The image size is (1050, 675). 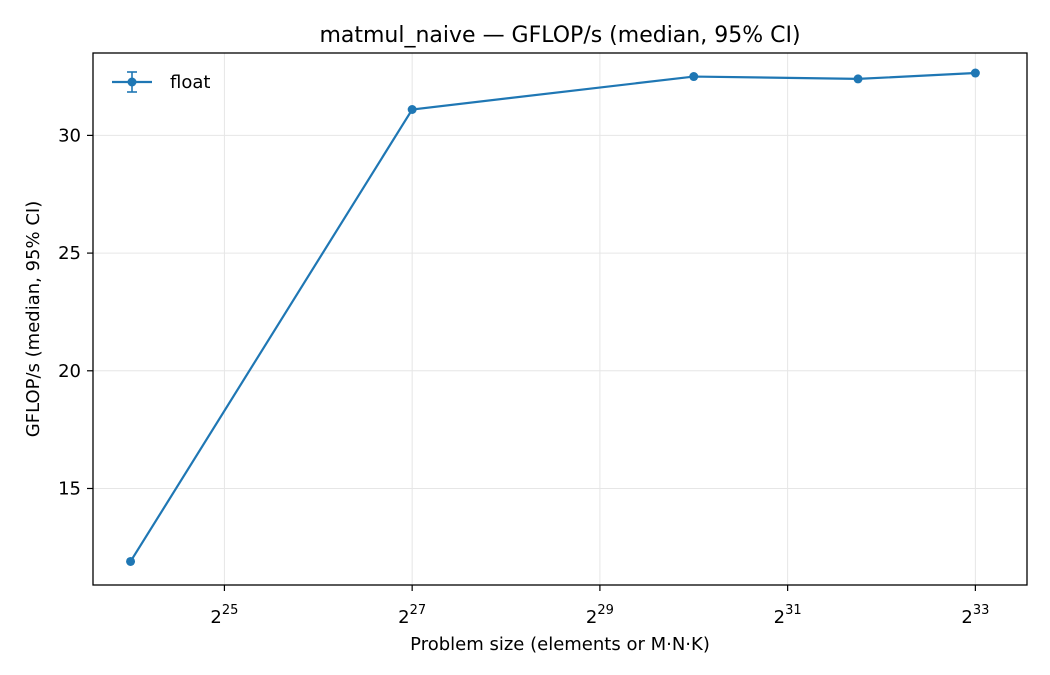 I want to click on x-tick-label: 227, so click(x=412, y=615).